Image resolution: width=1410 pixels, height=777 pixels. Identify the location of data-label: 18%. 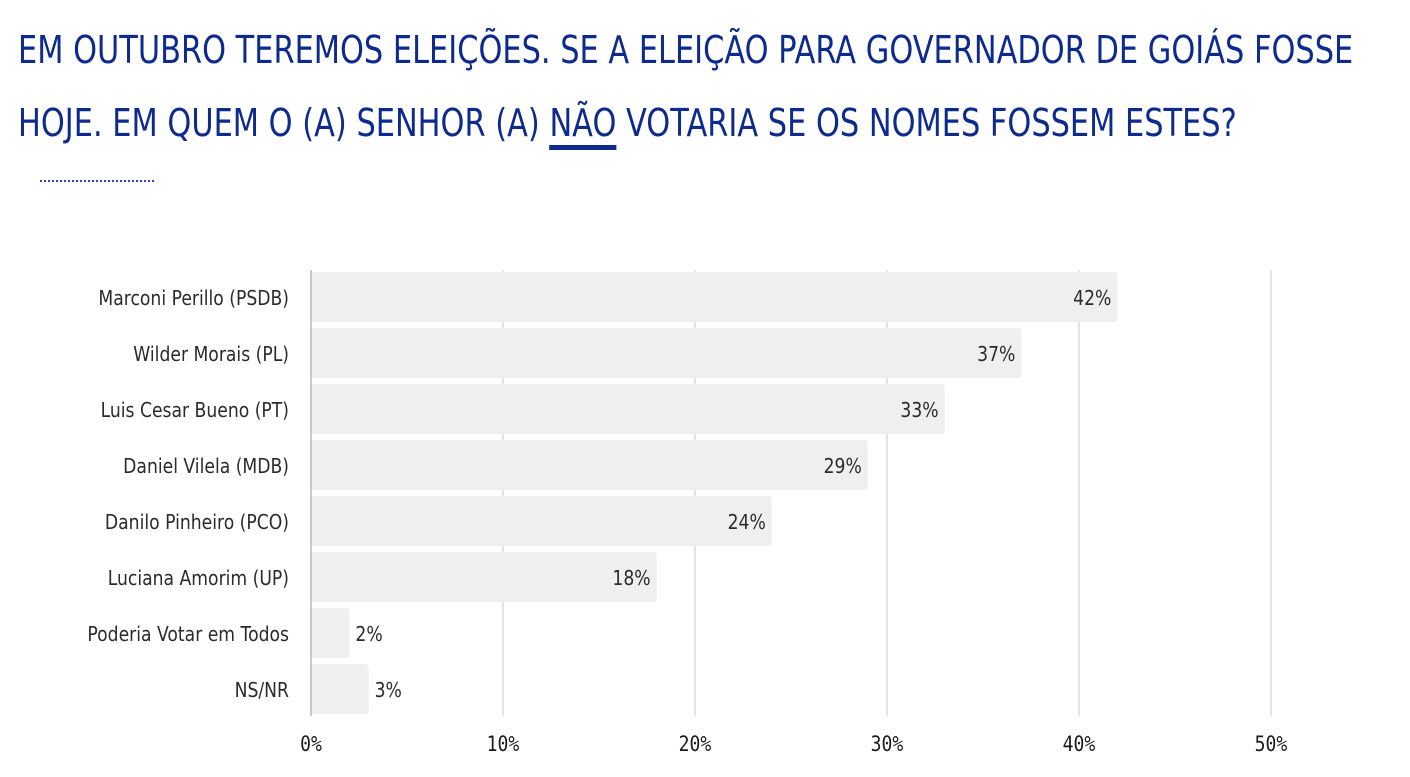
(631, 579).